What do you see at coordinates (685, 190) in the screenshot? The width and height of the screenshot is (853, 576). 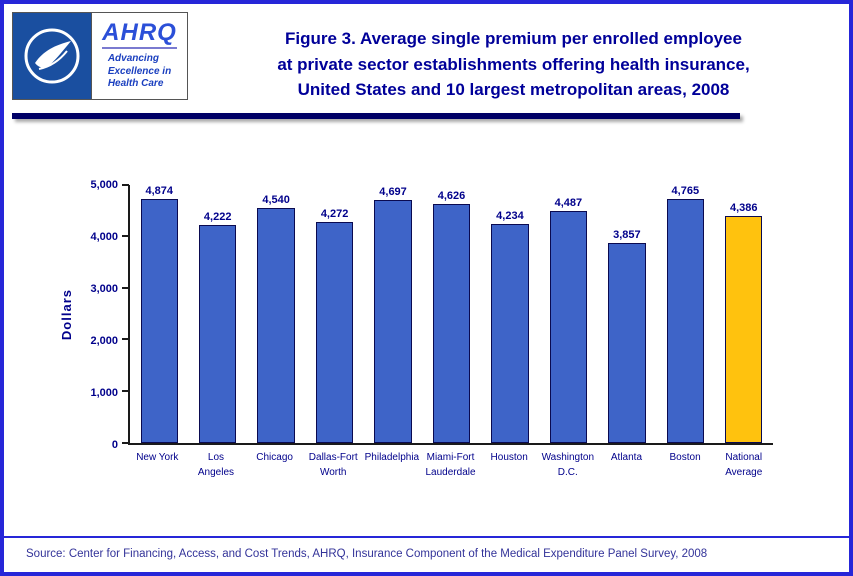 I see `bar-value-label: 4,765` at bounding box center [685, 190].